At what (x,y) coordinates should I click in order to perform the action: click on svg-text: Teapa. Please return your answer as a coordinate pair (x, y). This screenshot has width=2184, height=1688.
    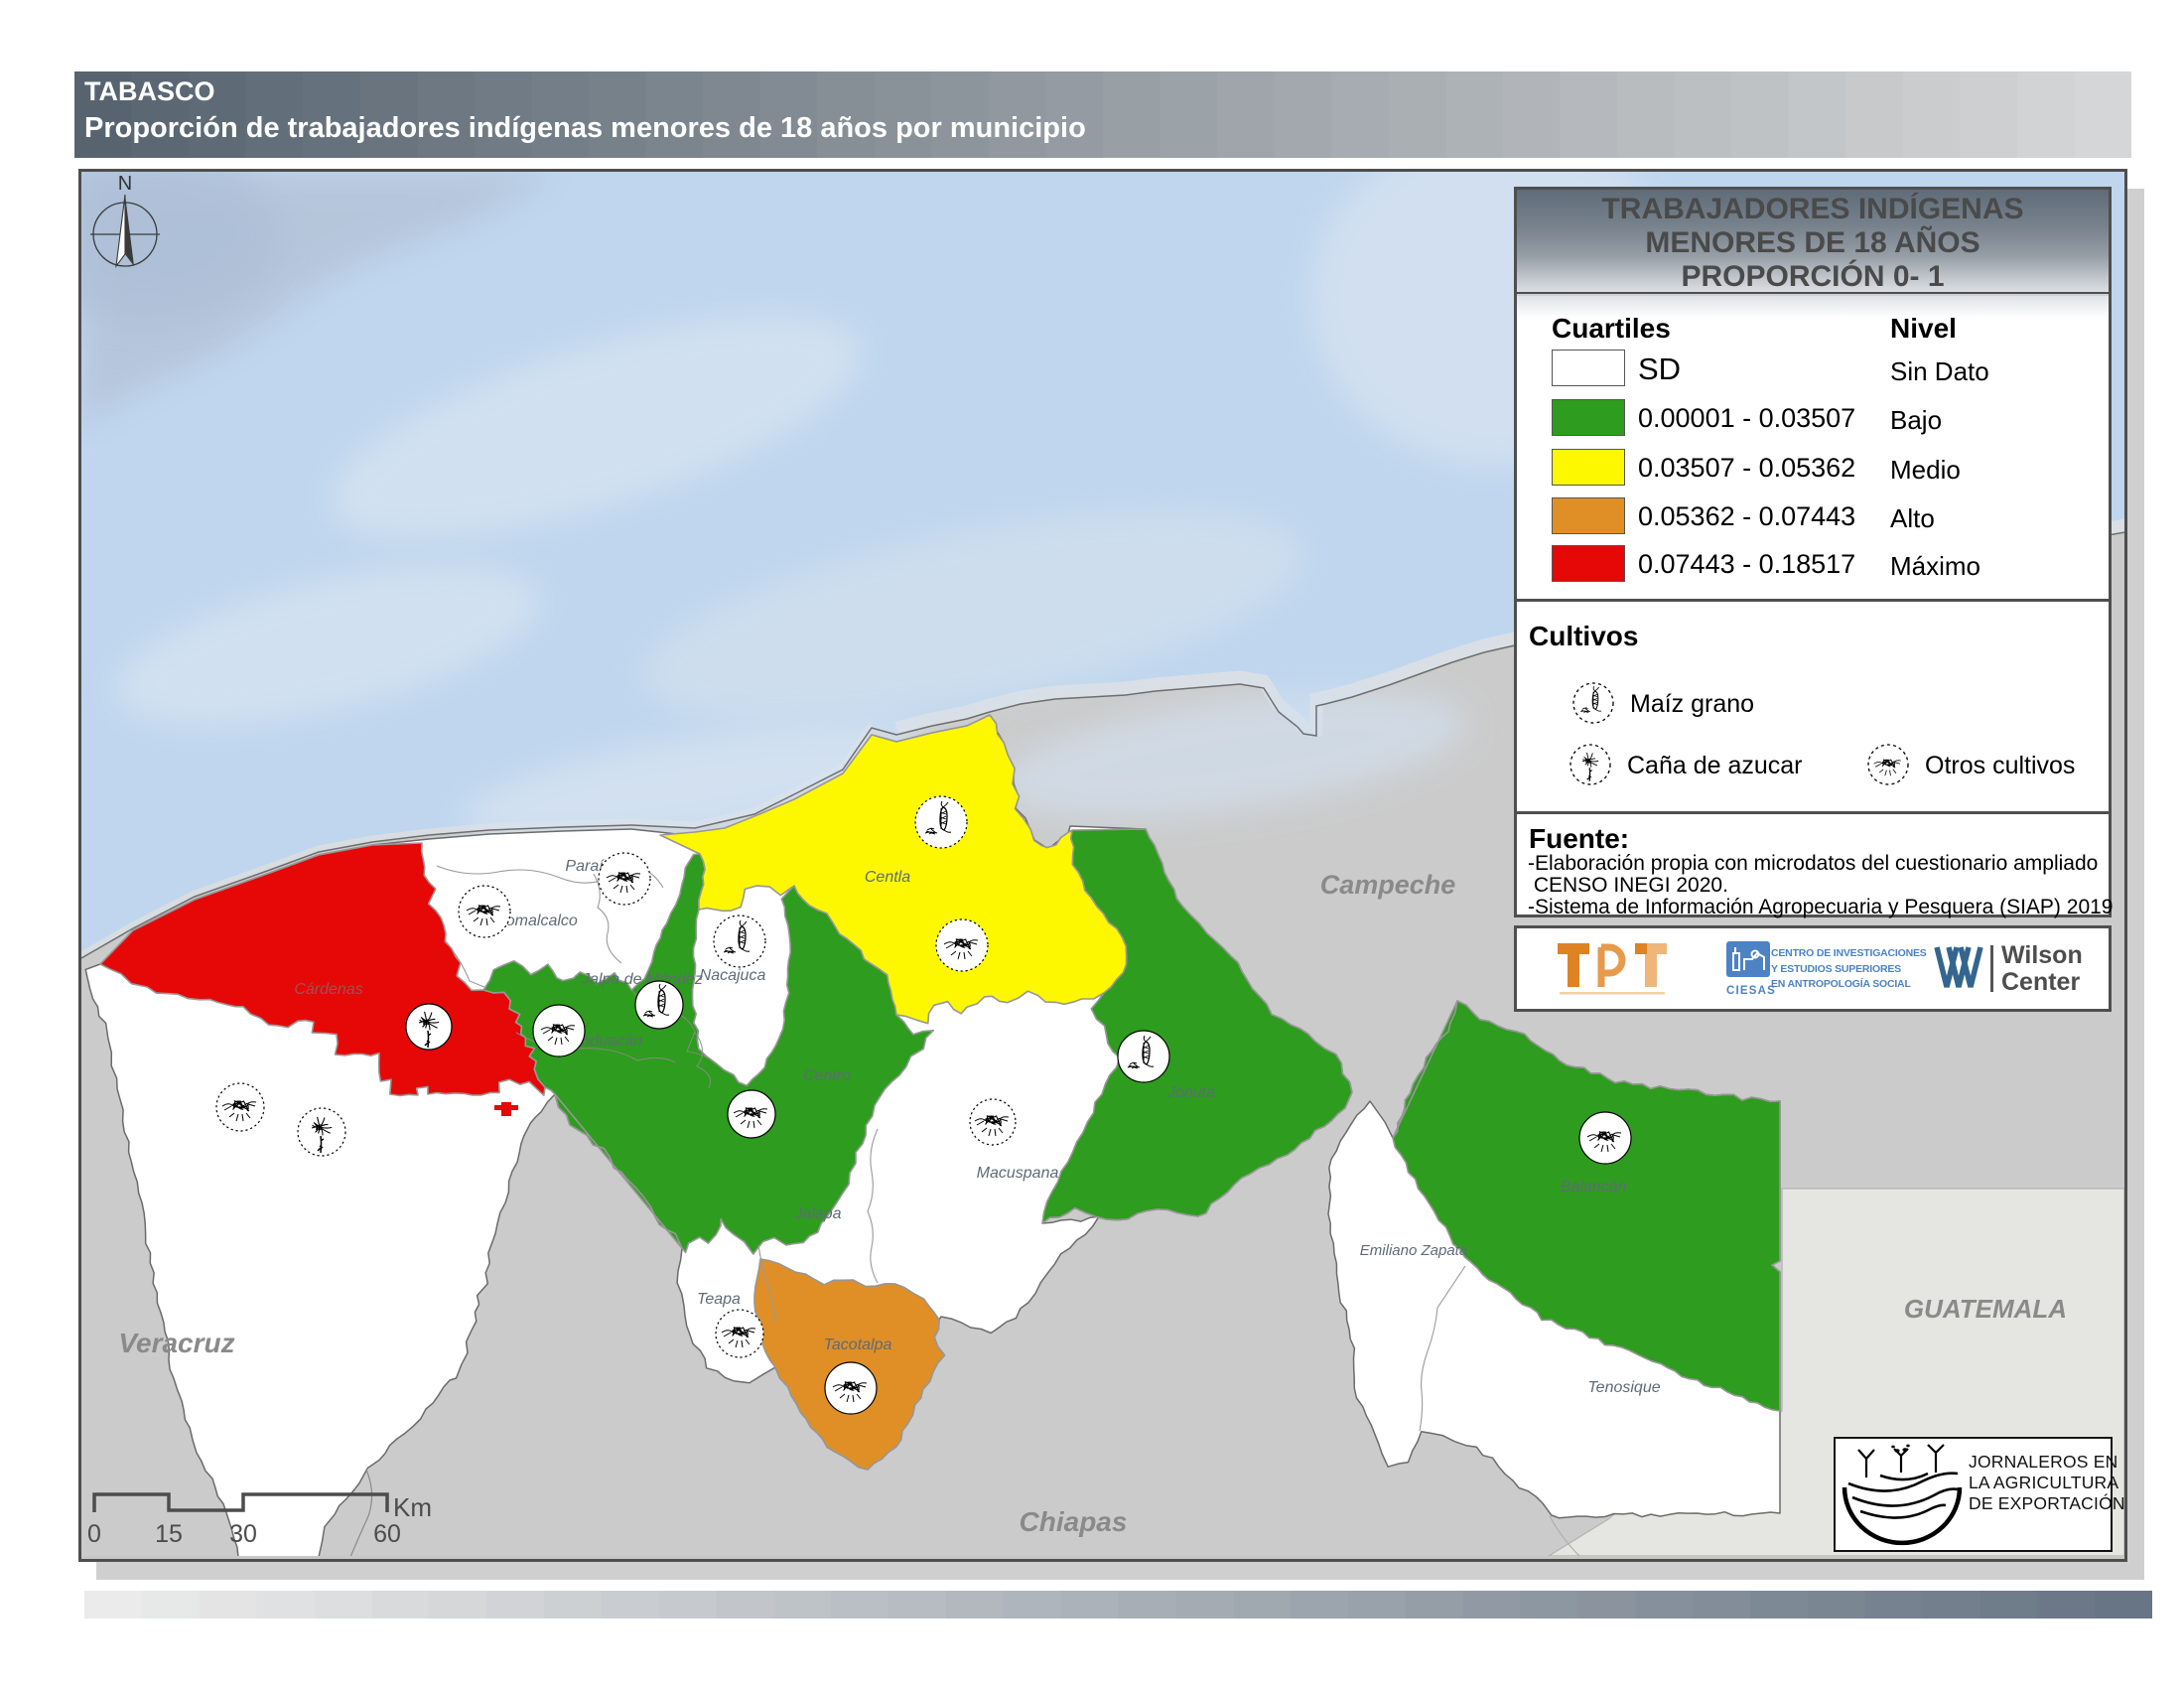
    Looking at the image, I should click on (719, 1299).